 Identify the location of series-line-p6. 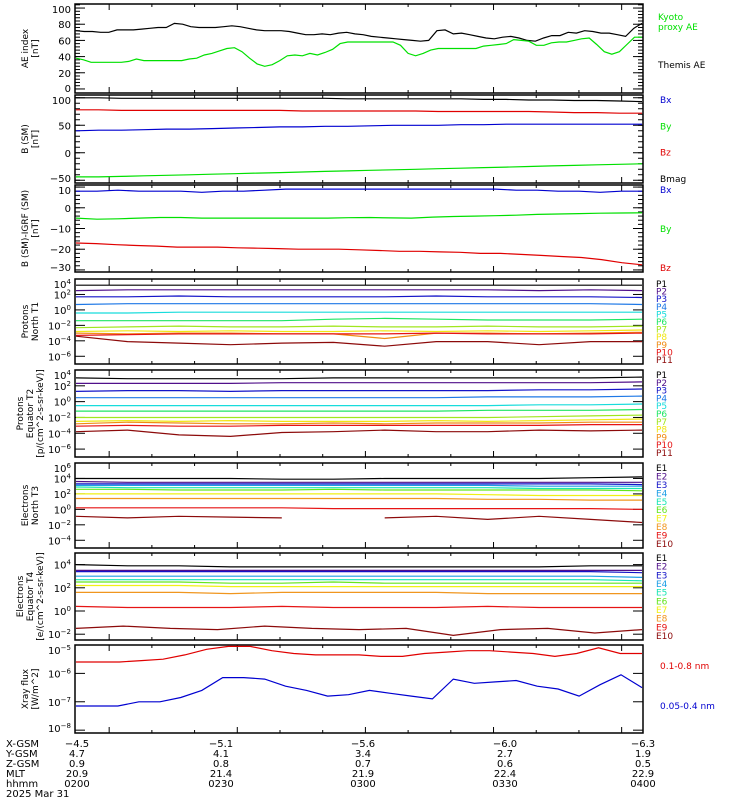
(359, 319).